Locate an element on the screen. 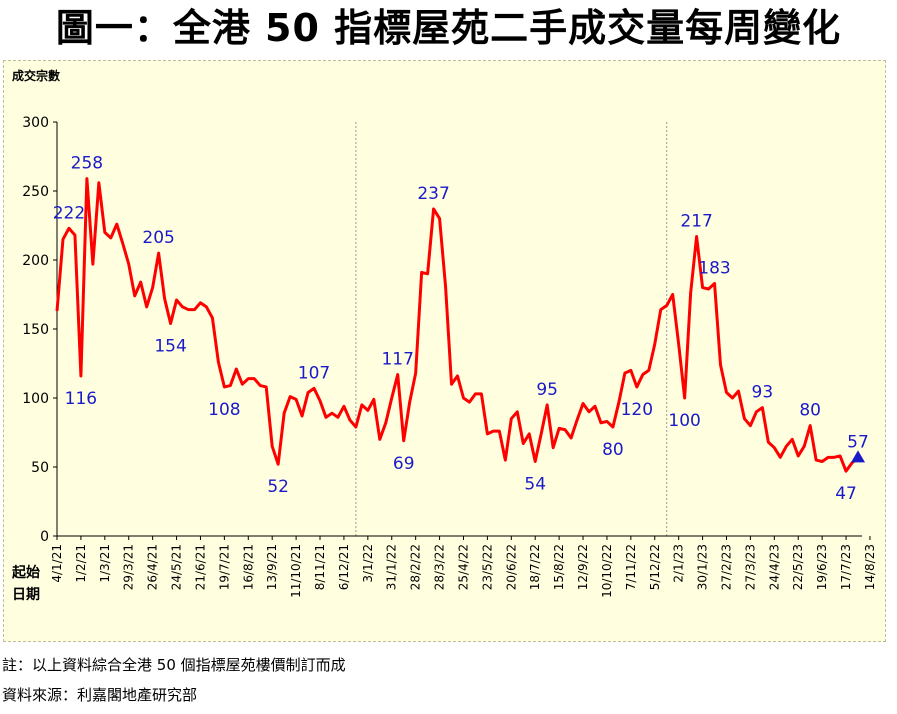  x-tick-label: 28/2/22 is located at coordinates (416, 567).